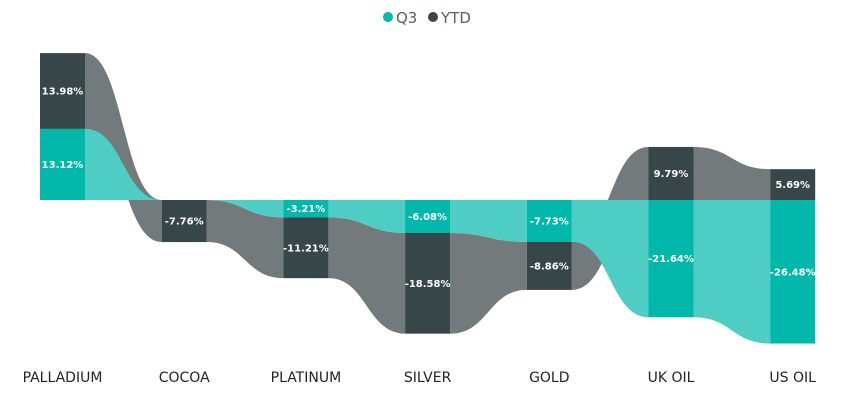 The image size is (868, 401). Describe the element at coordinates (792, 378) in the screenshot. I see `category-label-us-oil: US OIL` at that location.